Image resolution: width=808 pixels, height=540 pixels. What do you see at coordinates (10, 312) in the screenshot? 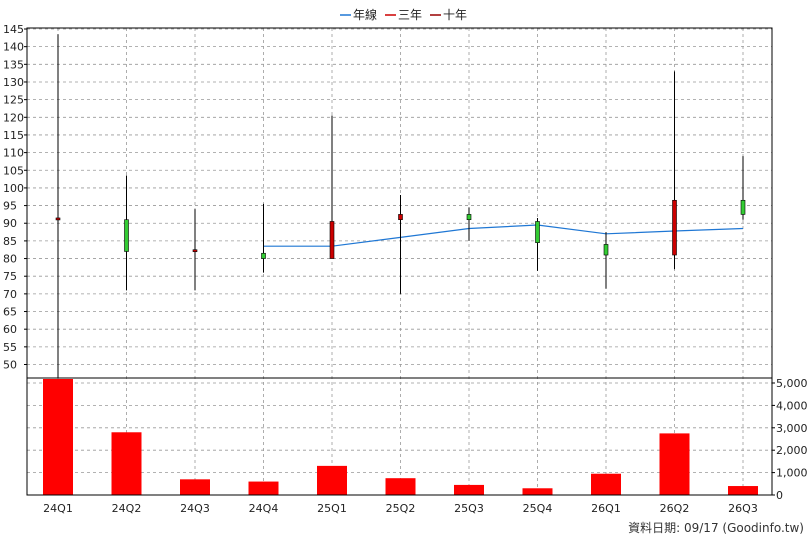
I see `price-tick-label: 65` at bounding box center [10, 312].